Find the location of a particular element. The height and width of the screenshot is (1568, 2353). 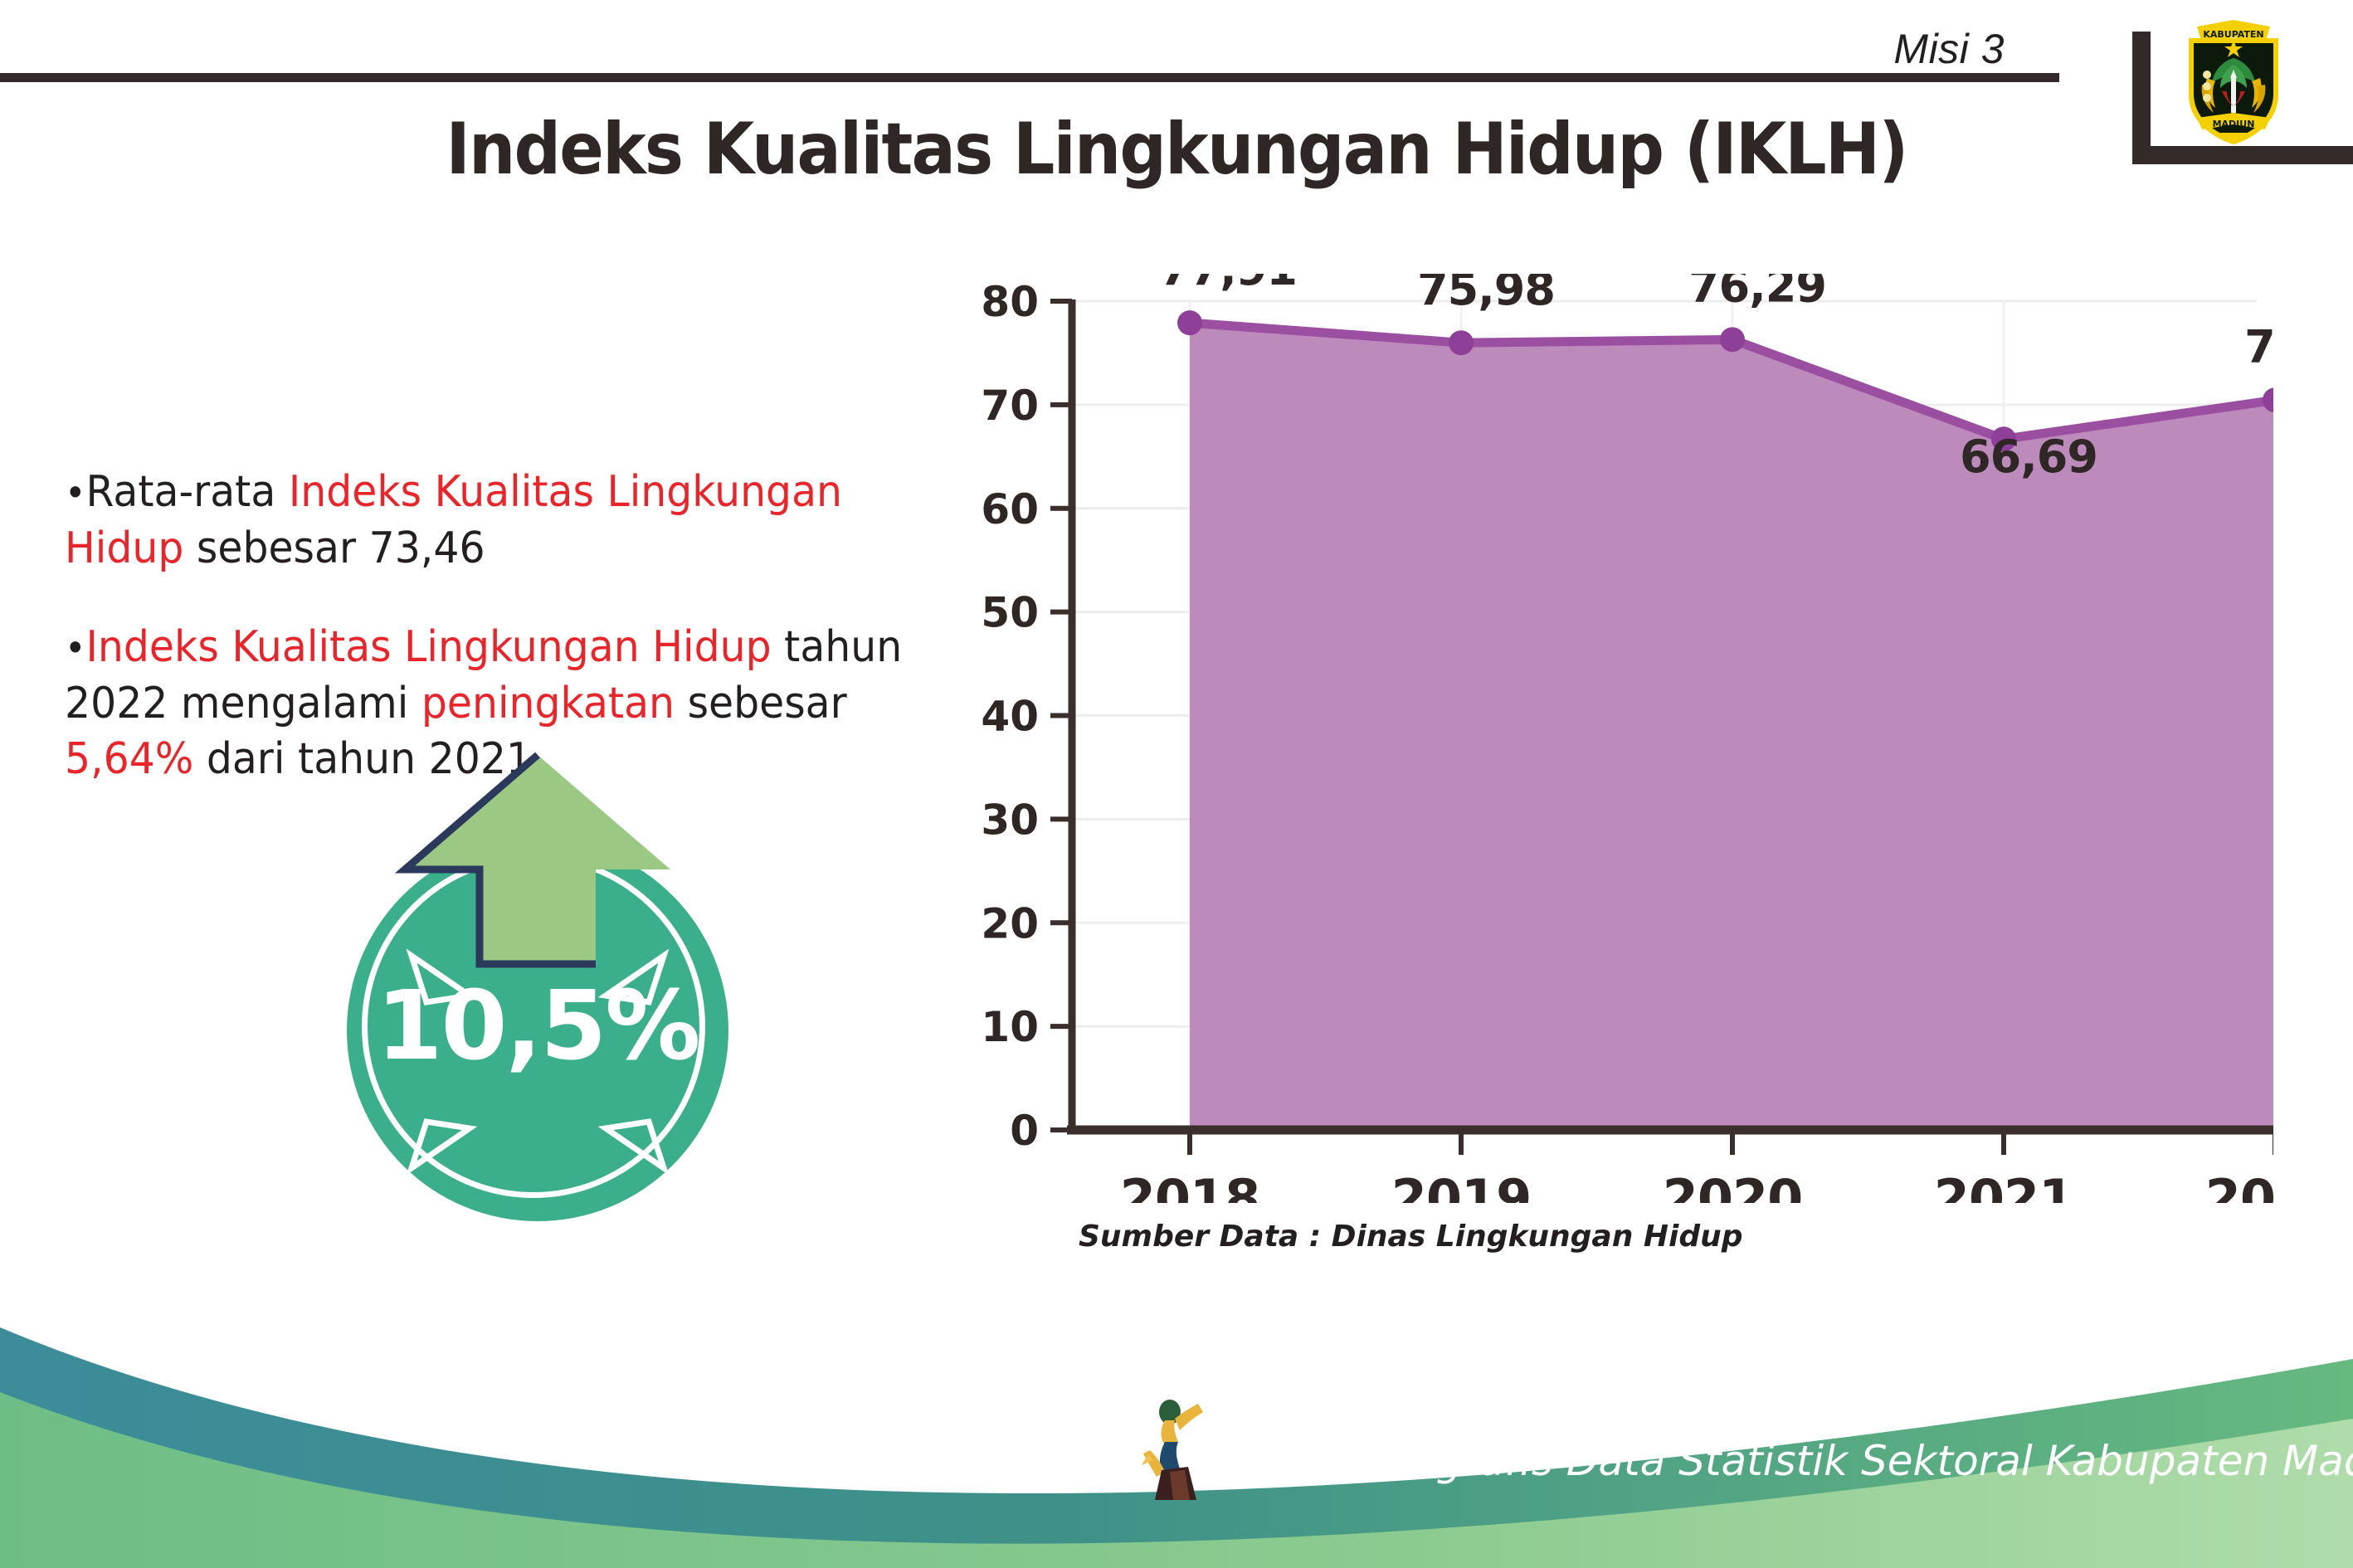

bullet-text-run: sebesar is located at coordinates (761, 703).